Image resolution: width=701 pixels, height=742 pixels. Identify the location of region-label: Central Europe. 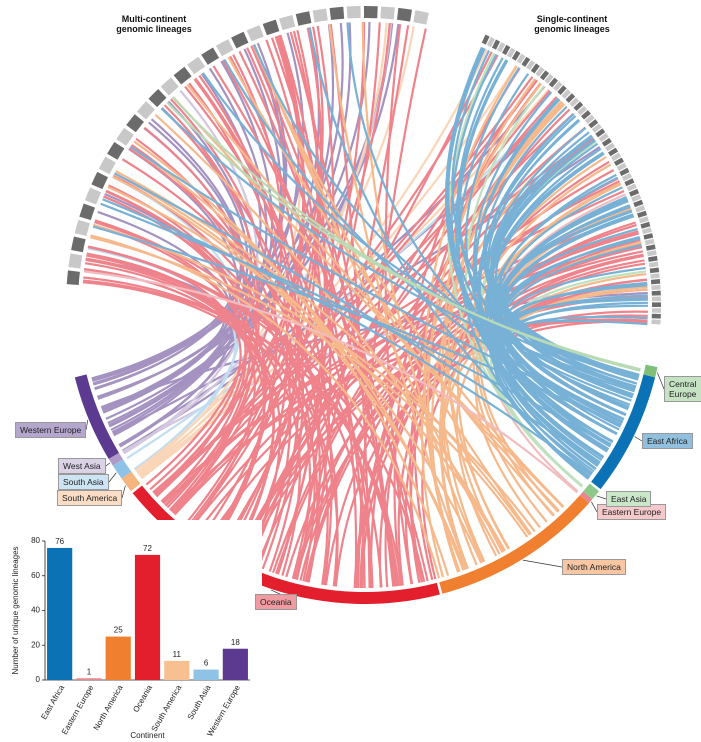
(682, 389).